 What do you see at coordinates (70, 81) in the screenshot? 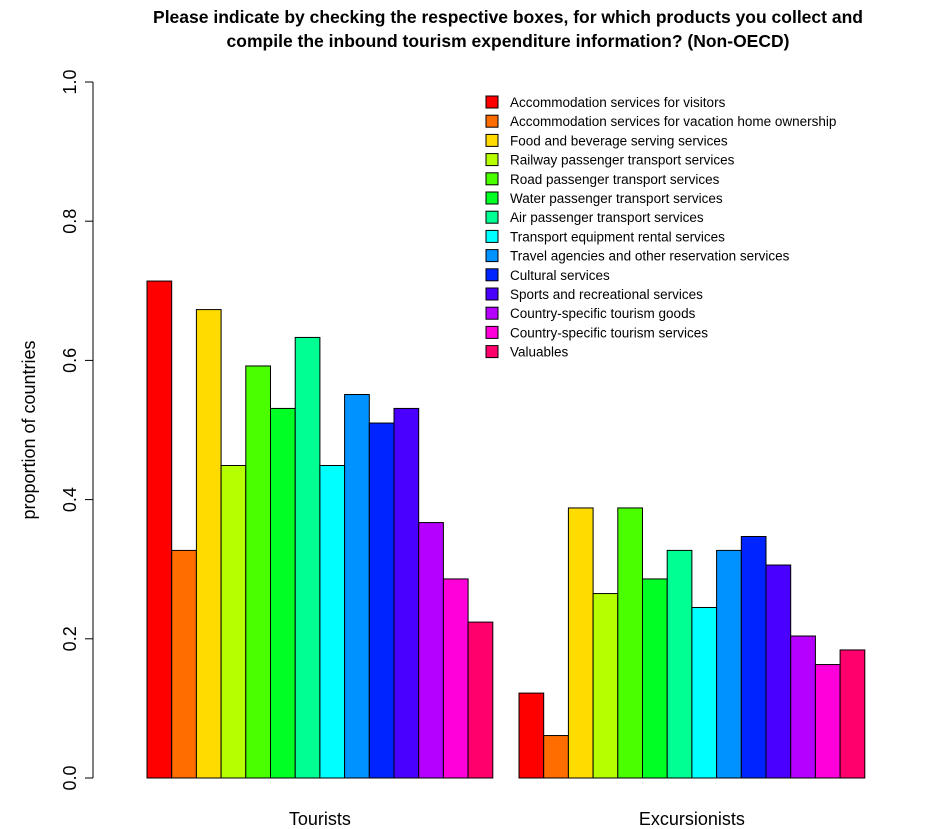
I see `y-tick-label: 1.0` at bounding box center [70, 81].